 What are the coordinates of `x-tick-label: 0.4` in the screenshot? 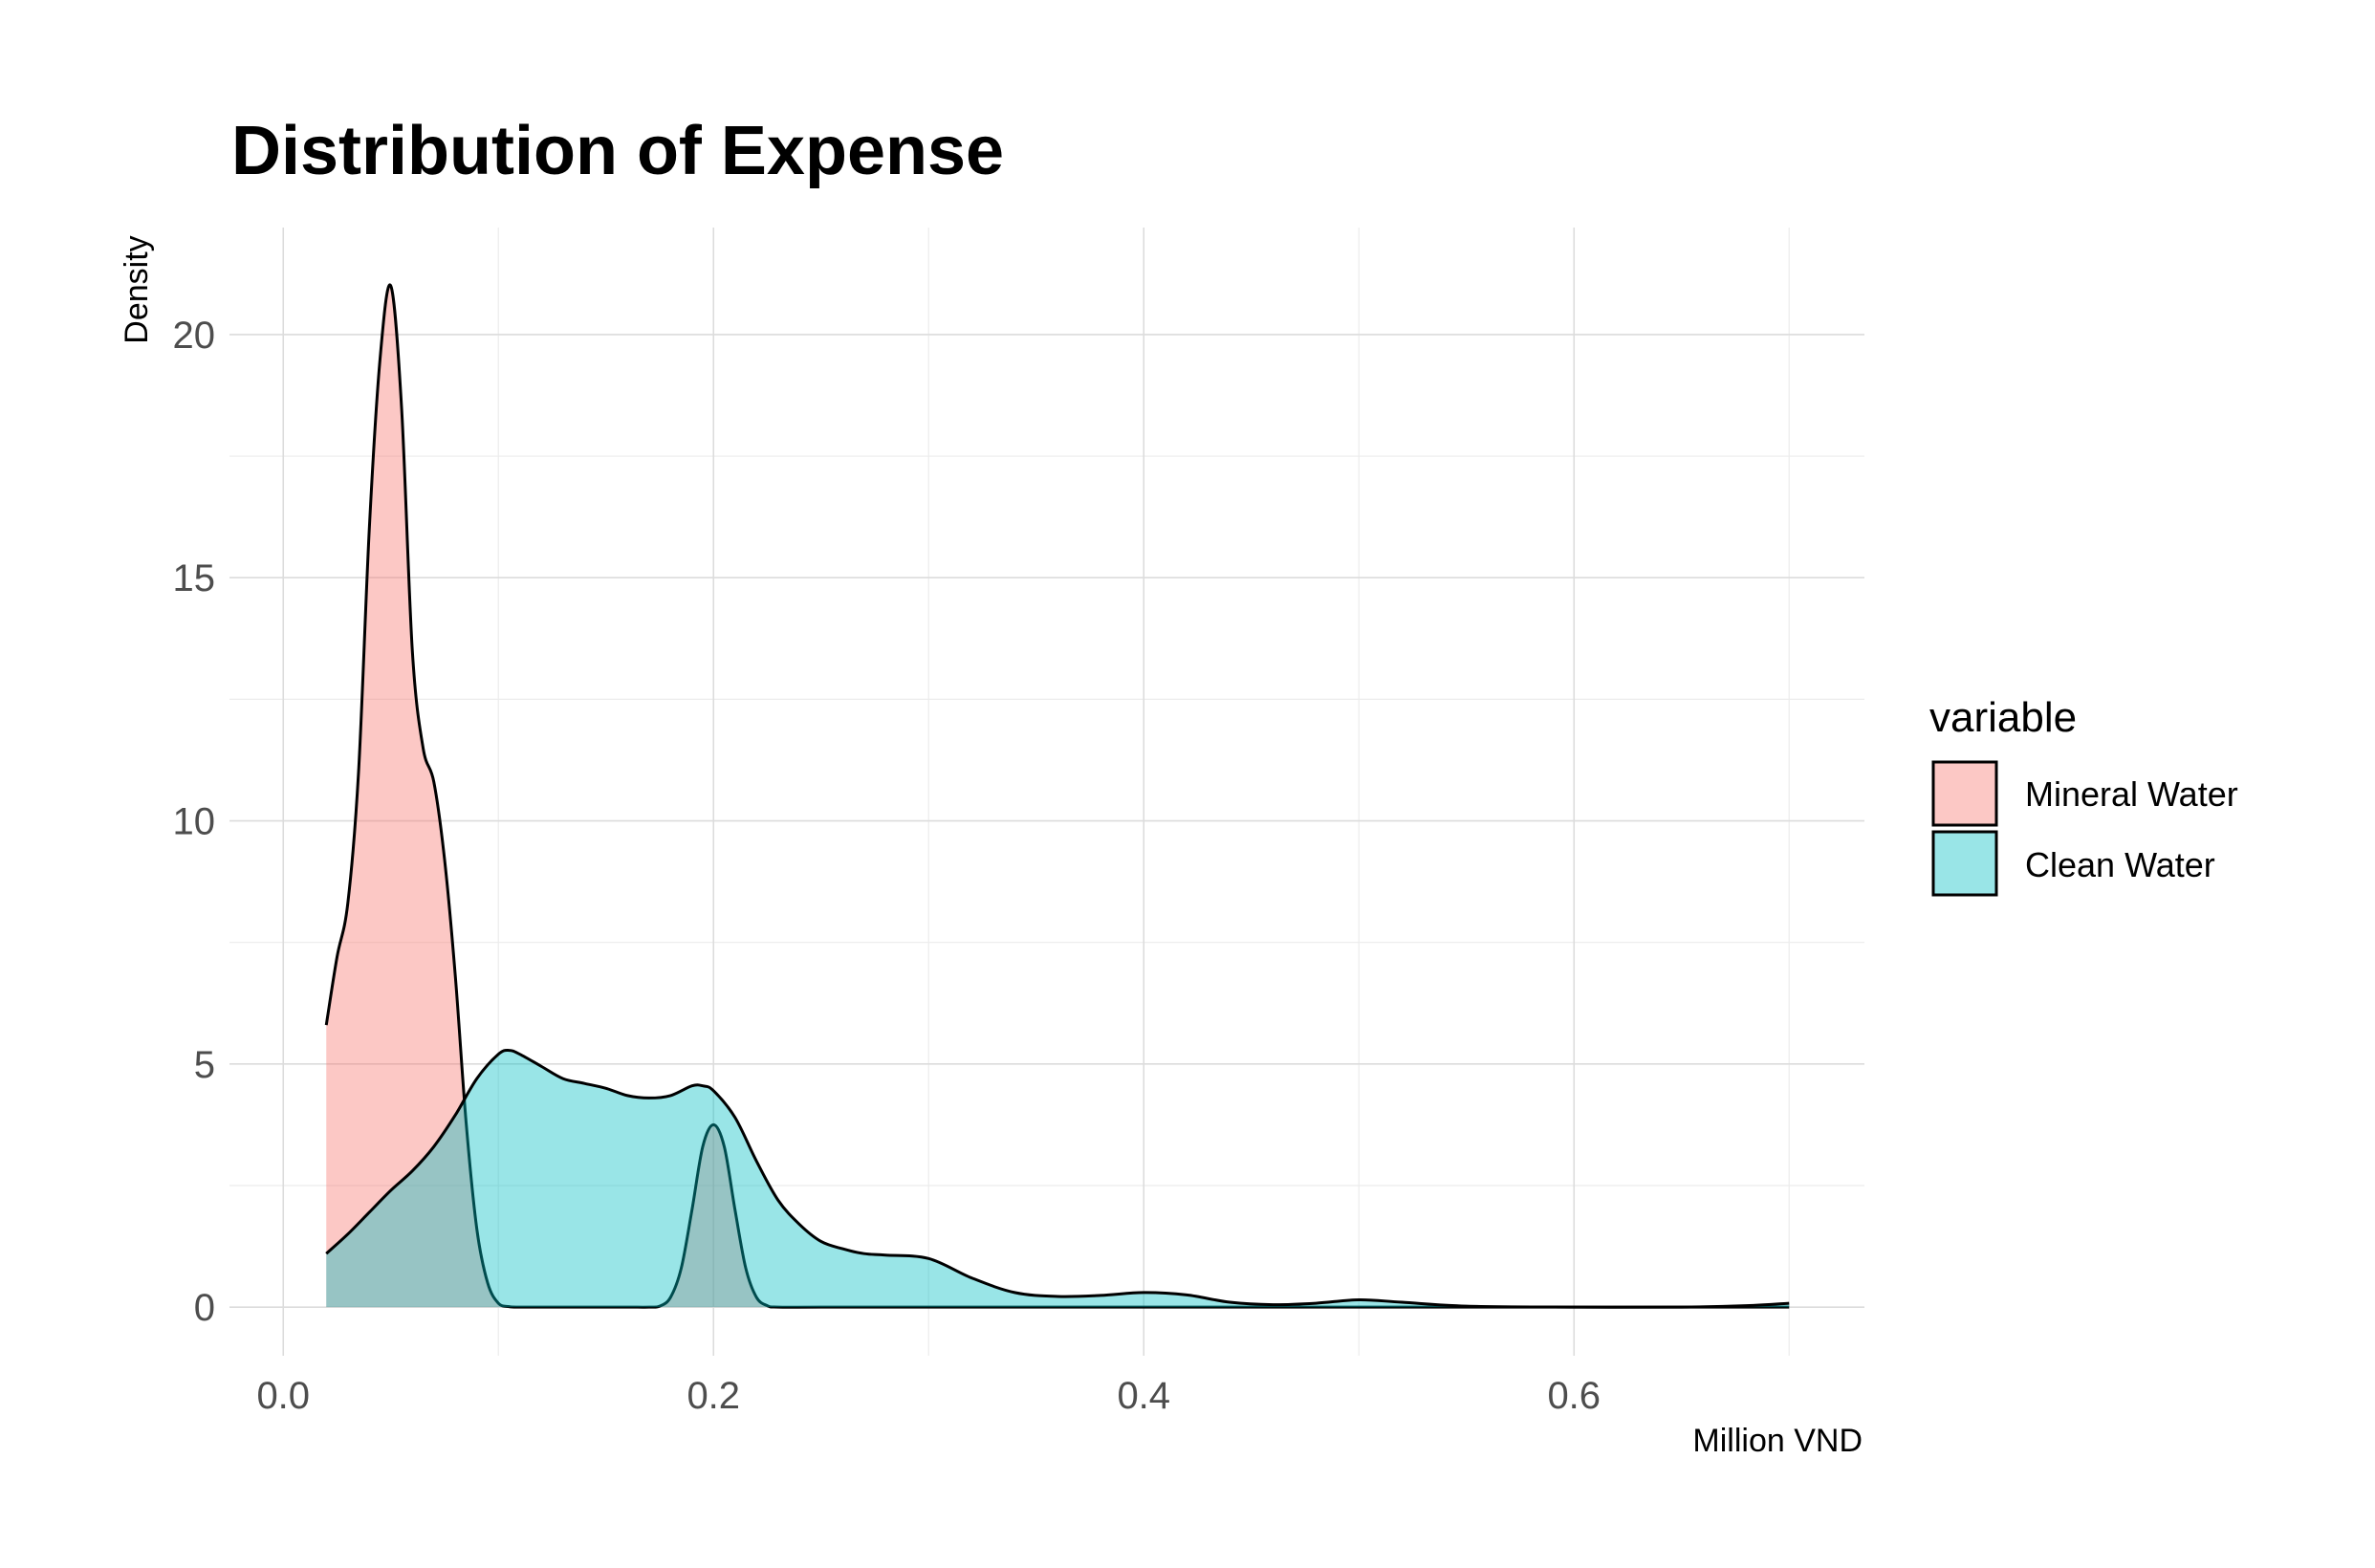 It's located at (1143, 1396).